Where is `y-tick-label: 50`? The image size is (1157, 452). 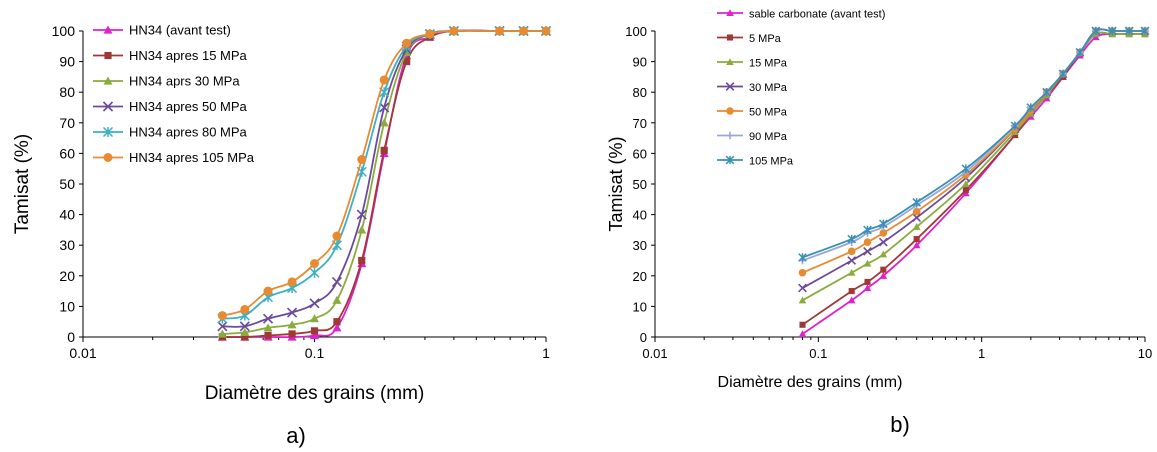 y-tick-label: 50 is located at coordinates (67, 184).